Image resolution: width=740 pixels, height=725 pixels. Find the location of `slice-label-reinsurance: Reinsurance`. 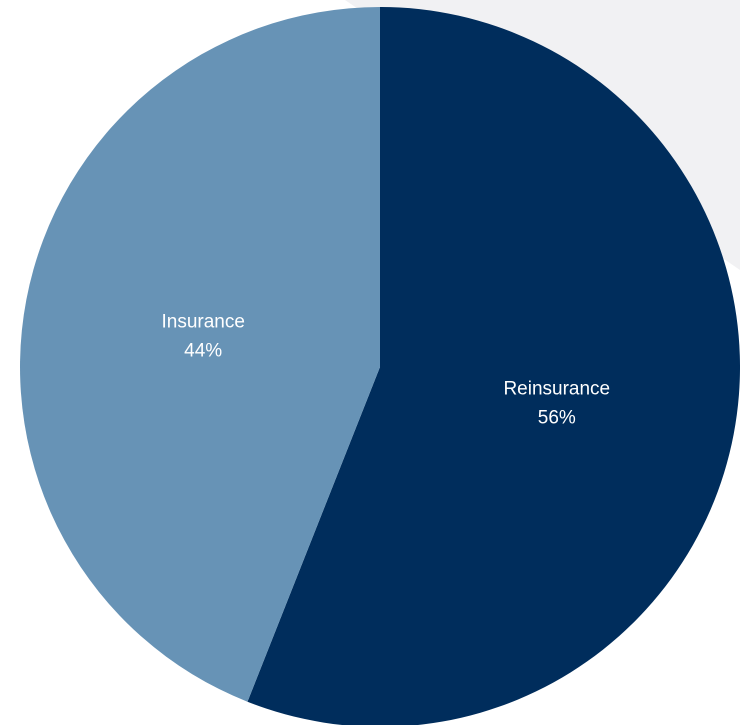

slice-label-reinsurance: Reinsurance is located at coordinates (556, 389).